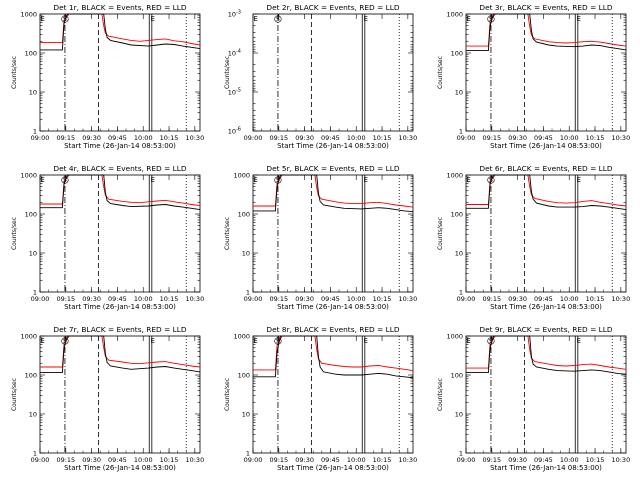 This screenshot has height=480, width=640. What do you see at coordinates (545, 329) in the screenshot?
I see `panel-title: Det 9r, BLACK = Events, RED = LLD` at bounding box center [545, 329].